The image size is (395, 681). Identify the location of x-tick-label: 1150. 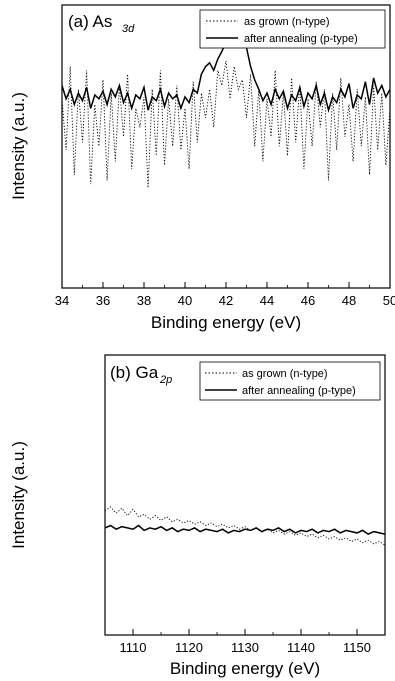
(357, 647).